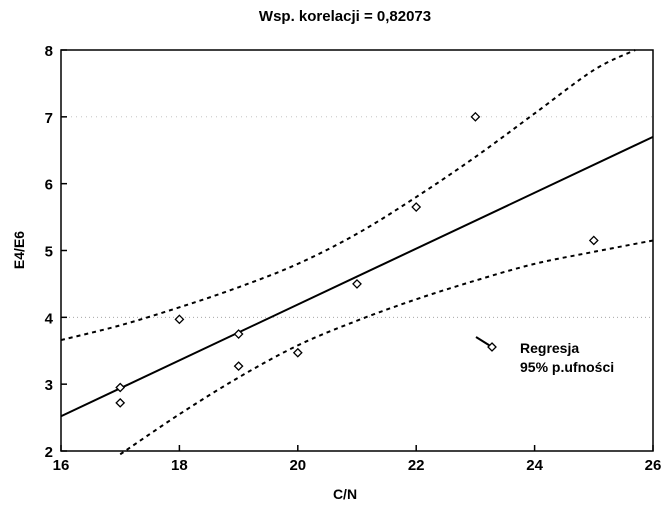 The width and height of the screenshot is (664, 508). What do you see at coordinates (56, 252) in the screenshot?
I see `y-axis: 2 3 4 5 6 7 8` at bounding box center [56, 252].